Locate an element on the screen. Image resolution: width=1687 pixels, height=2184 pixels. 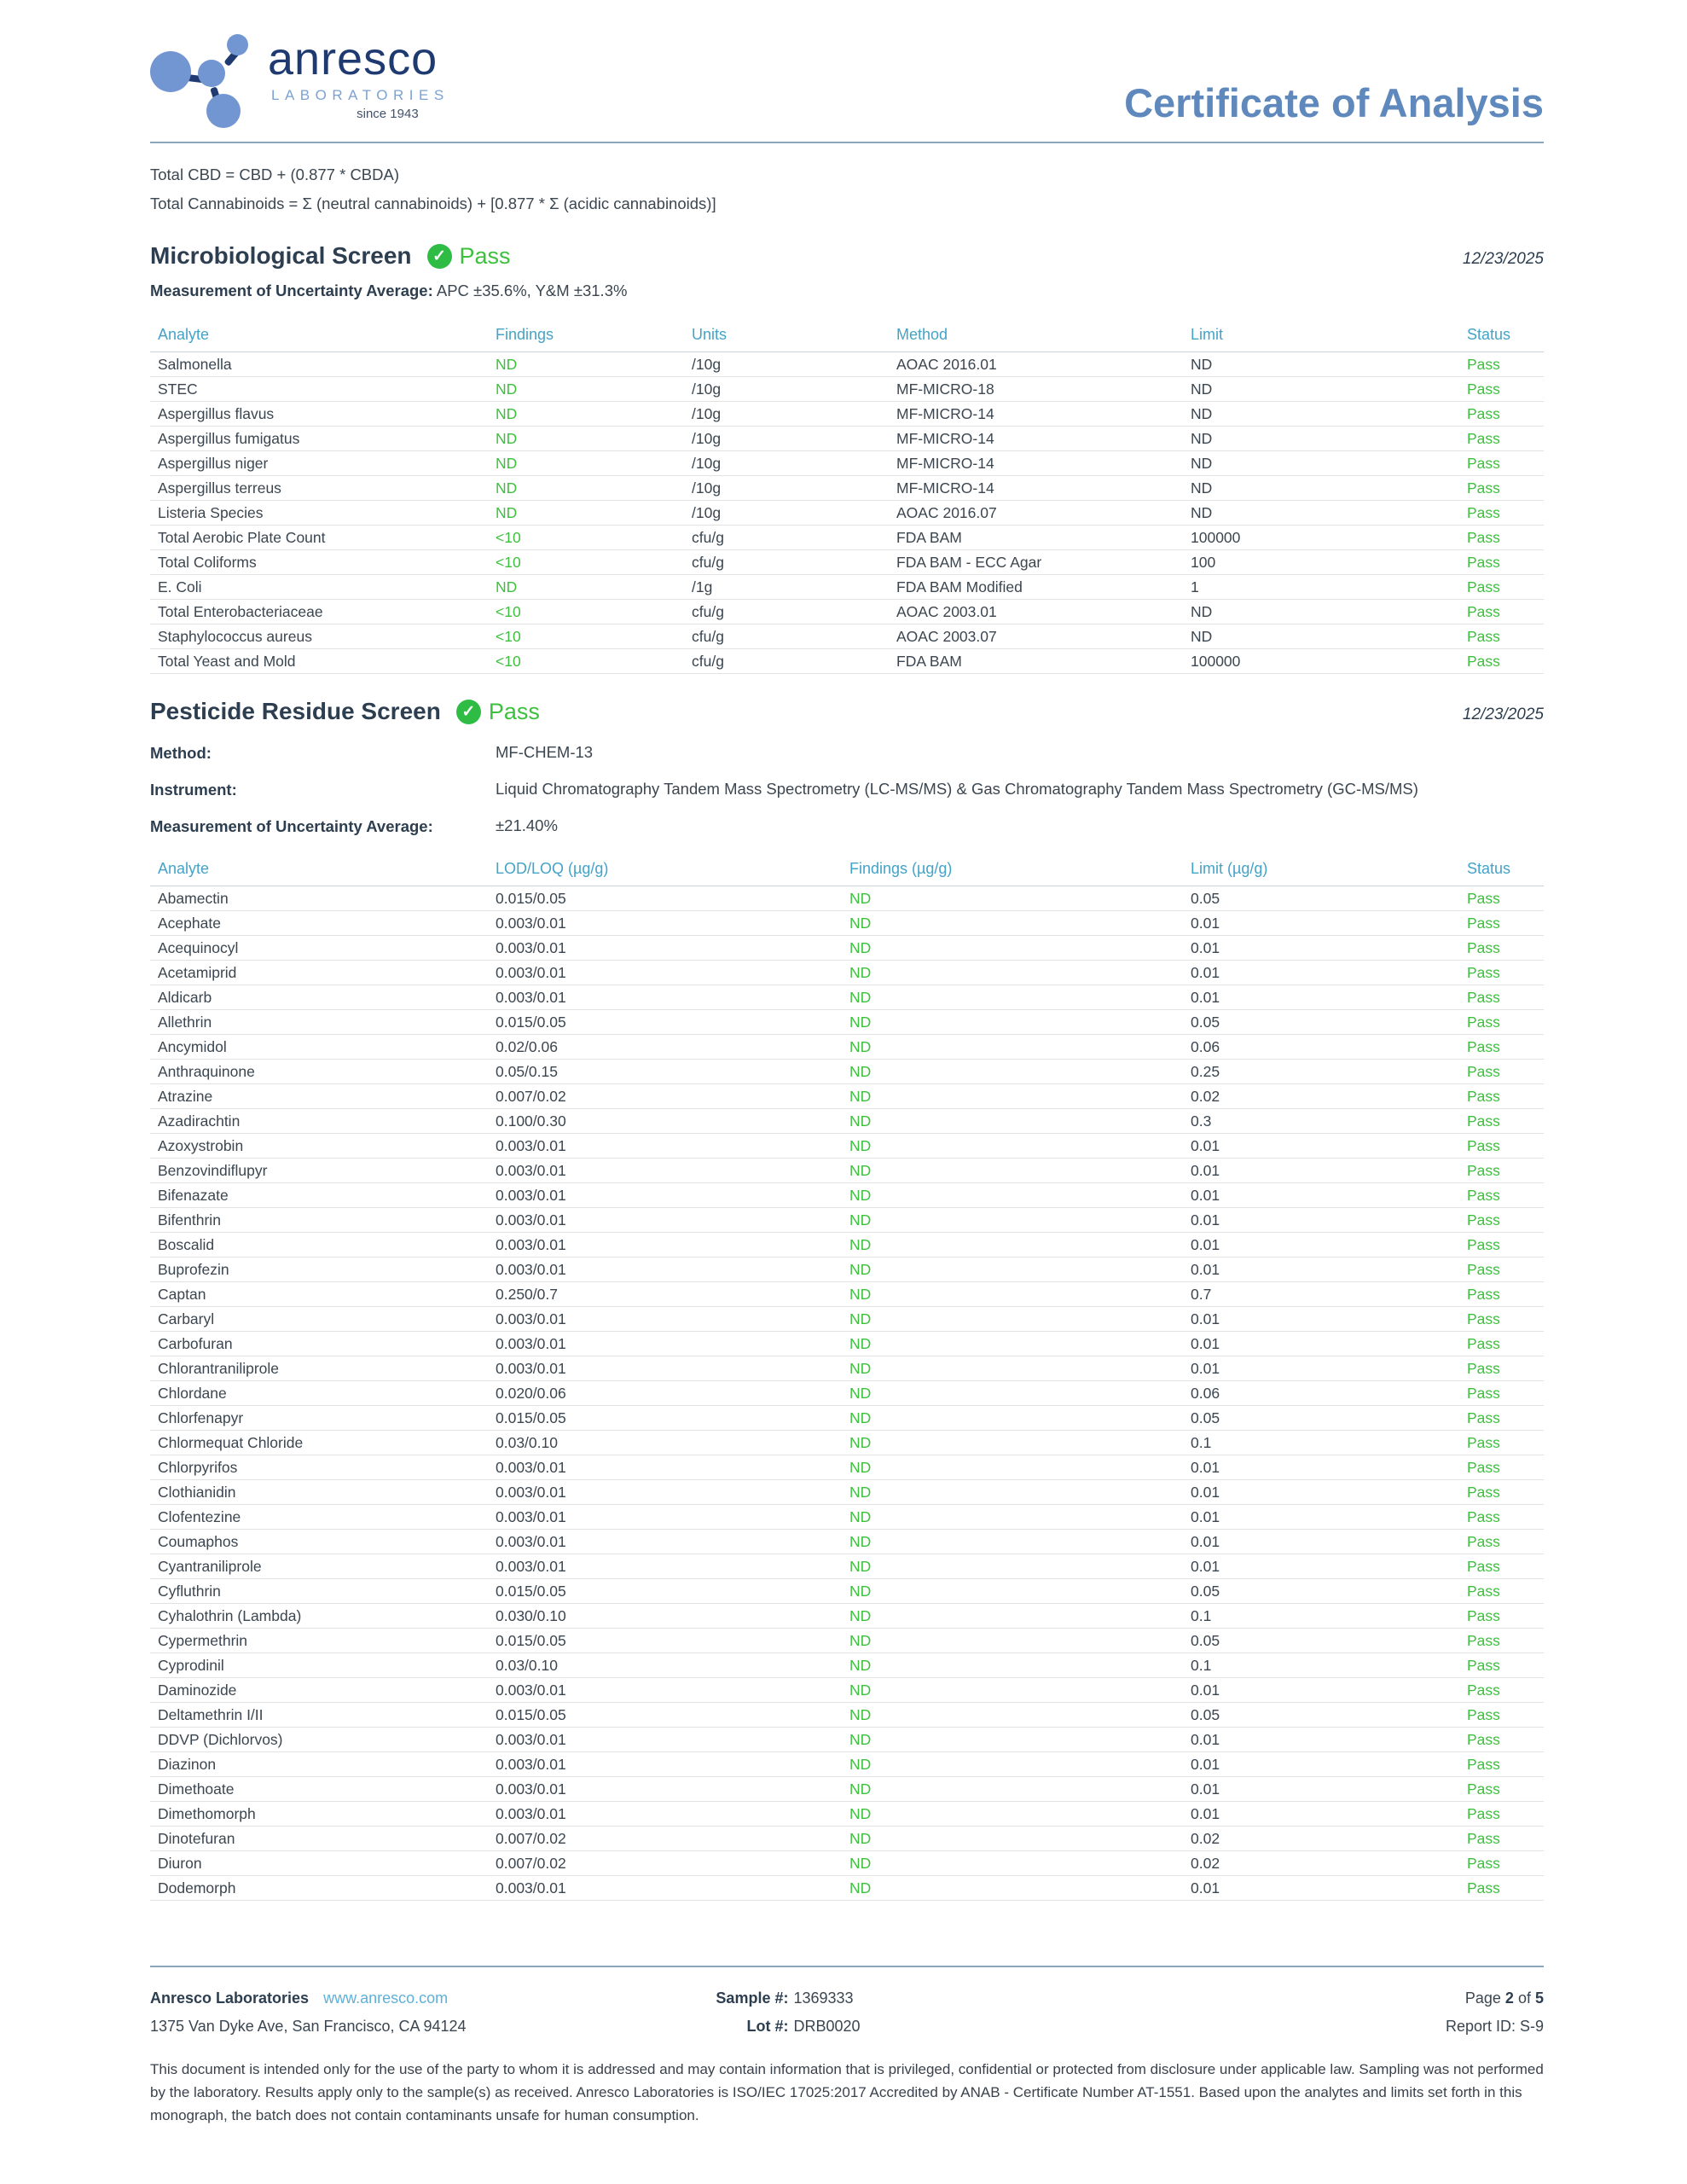
sample-label: Sample #: is located at coordinates (753, 1998).